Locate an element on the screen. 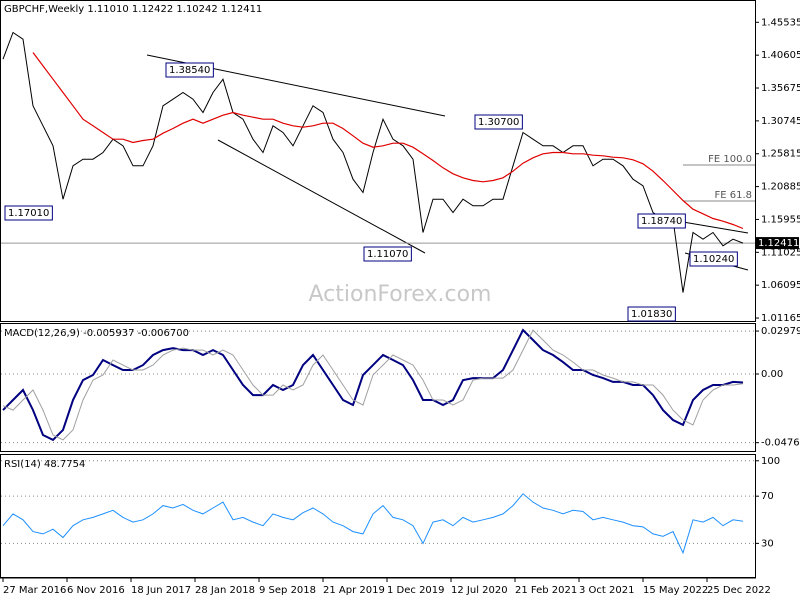 This screenshot has height=600, width=800. annotation: 1.30700 is located at coordinates (498, 122).